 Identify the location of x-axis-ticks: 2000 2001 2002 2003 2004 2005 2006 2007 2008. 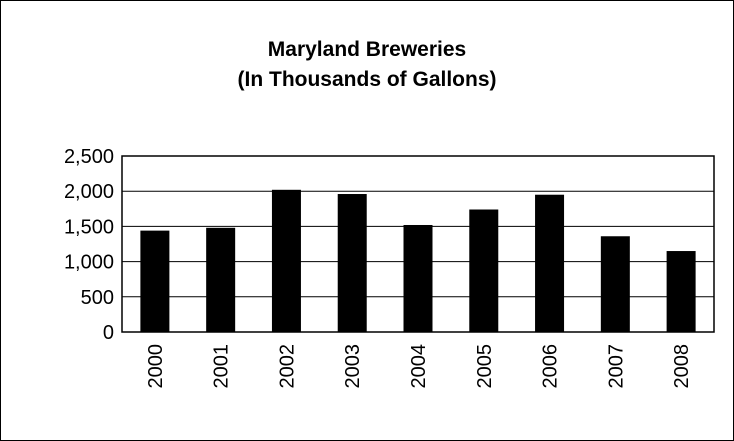
(419, 366).